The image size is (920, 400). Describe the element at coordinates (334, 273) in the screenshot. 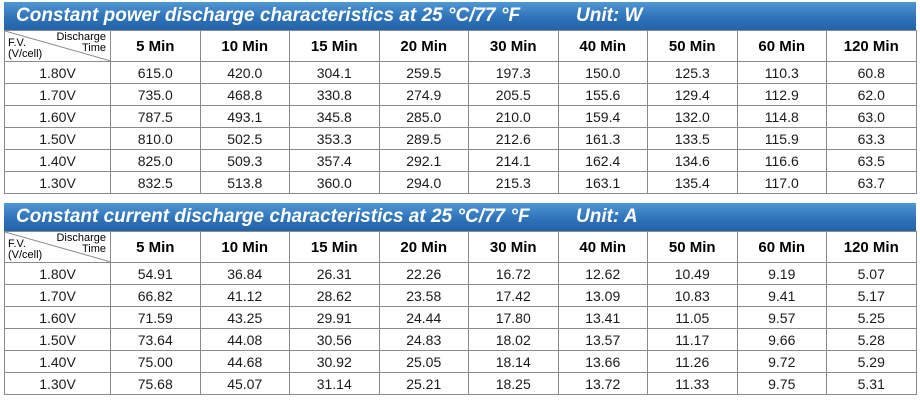

I see `value-cell: 26.31` at that location.